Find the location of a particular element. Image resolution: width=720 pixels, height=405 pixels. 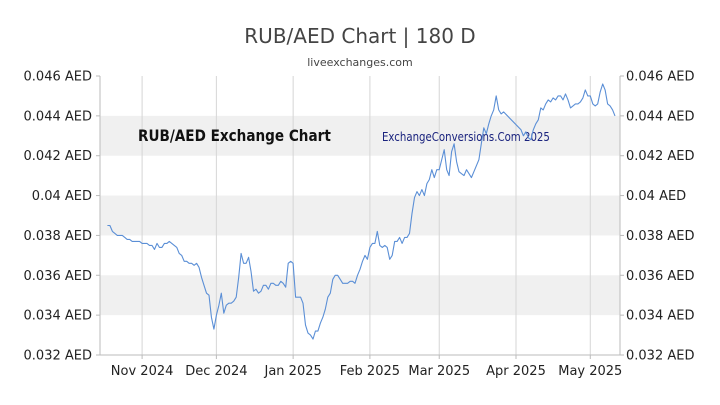

y-tick-label-left-7: 0.032 AED is located at coordinates (58, 356).